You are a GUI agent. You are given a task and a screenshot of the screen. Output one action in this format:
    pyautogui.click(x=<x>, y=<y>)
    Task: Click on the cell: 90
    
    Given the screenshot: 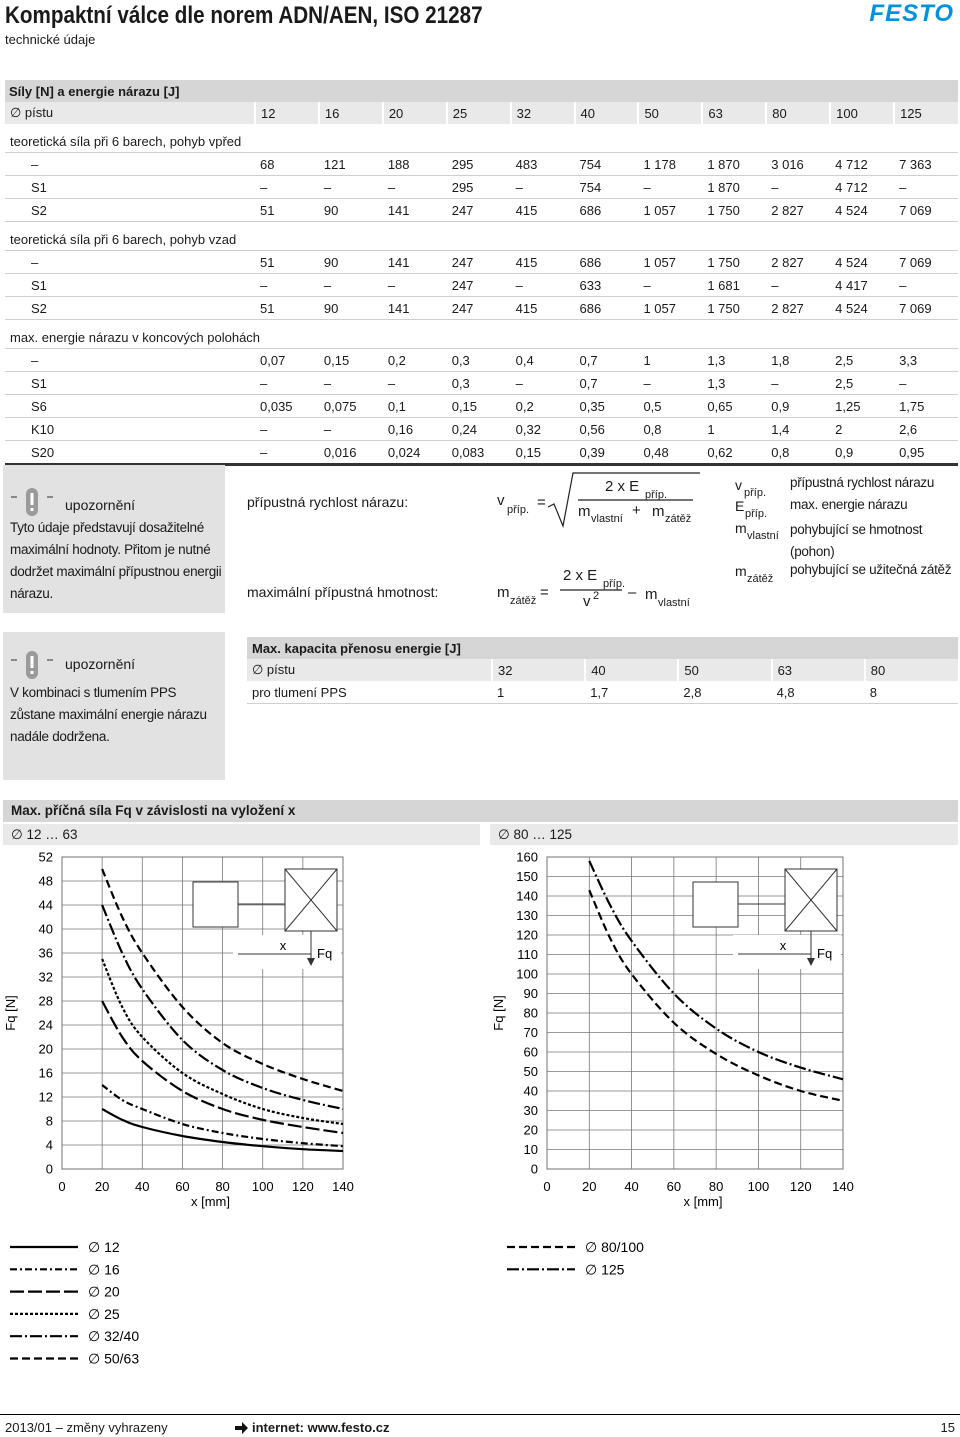 What is the action you would take?
    pyautogui.click(x=350, y=210)
    